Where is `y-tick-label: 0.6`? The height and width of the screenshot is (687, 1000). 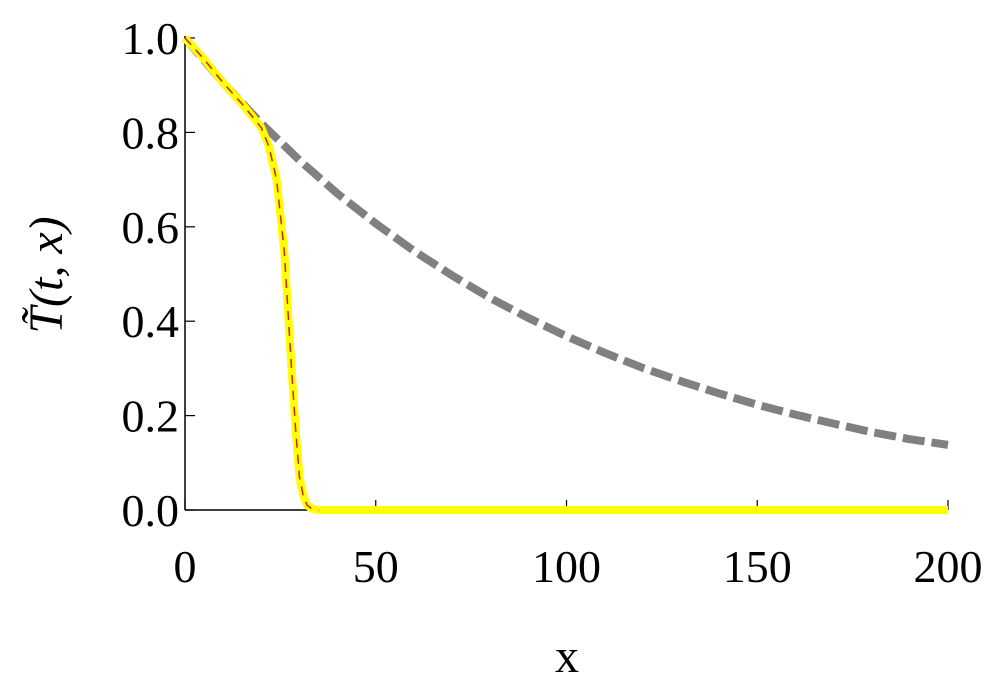 y-tick-label: 0.6 is located at coordinates (151, 227).